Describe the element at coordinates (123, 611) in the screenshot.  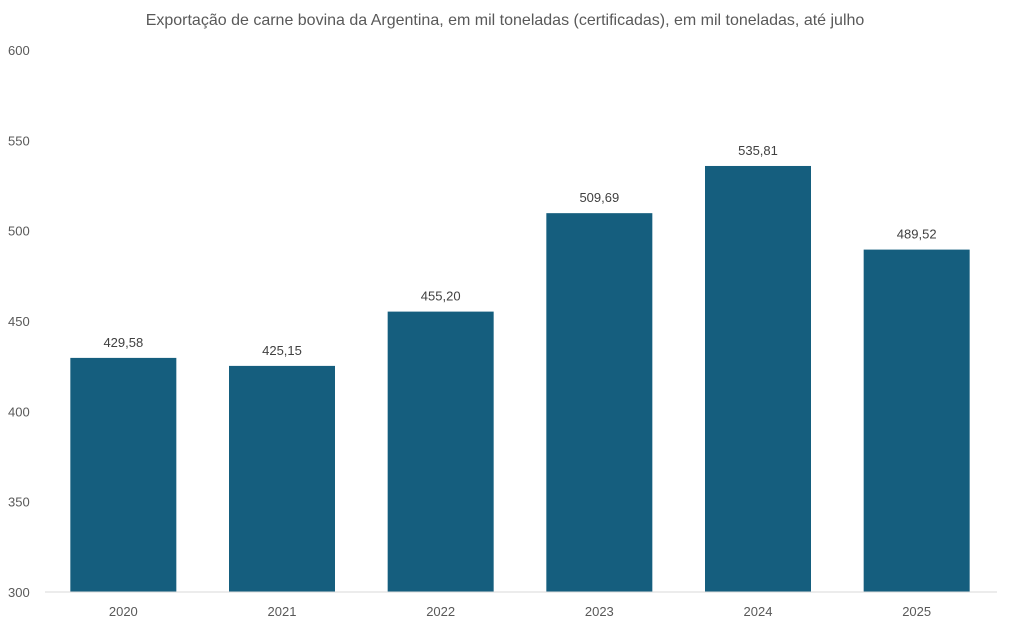
I see `x-tick-label: 2020` at that location.